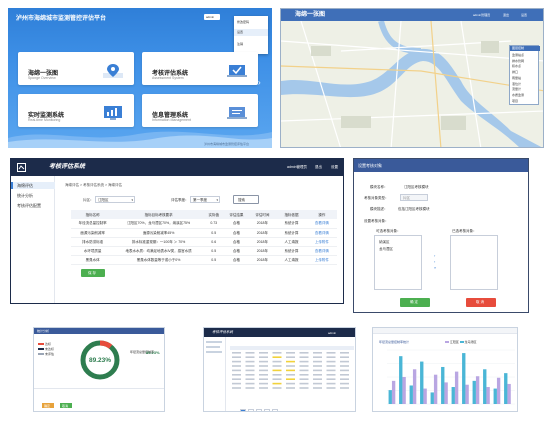 The image size is (560, 428). I want to click on tile-assessment: 考核评估系统 Assessment System, so click(200, 68).